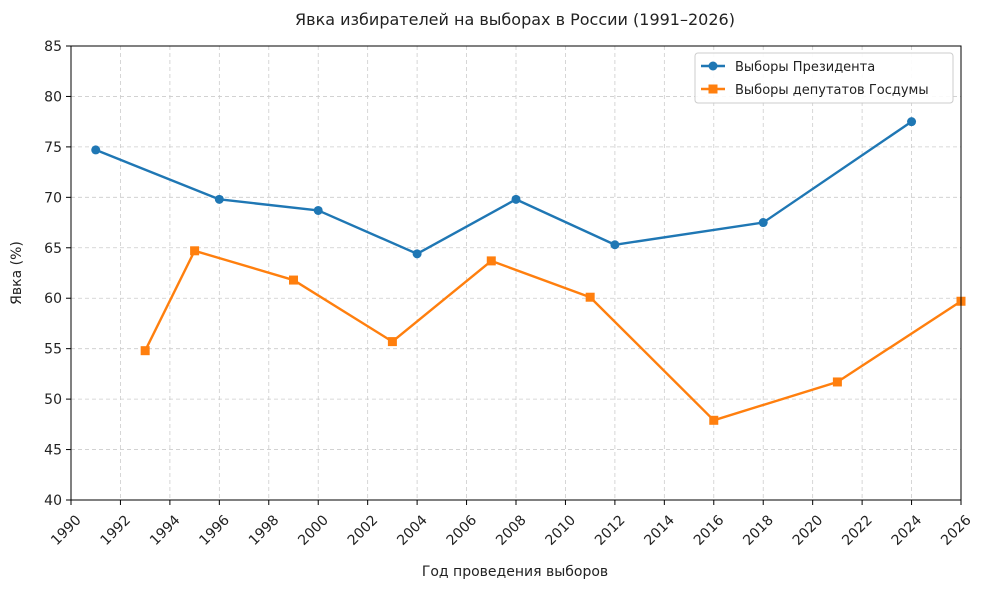  I want to click on x-tick-label: 2002, so click(363, 530).